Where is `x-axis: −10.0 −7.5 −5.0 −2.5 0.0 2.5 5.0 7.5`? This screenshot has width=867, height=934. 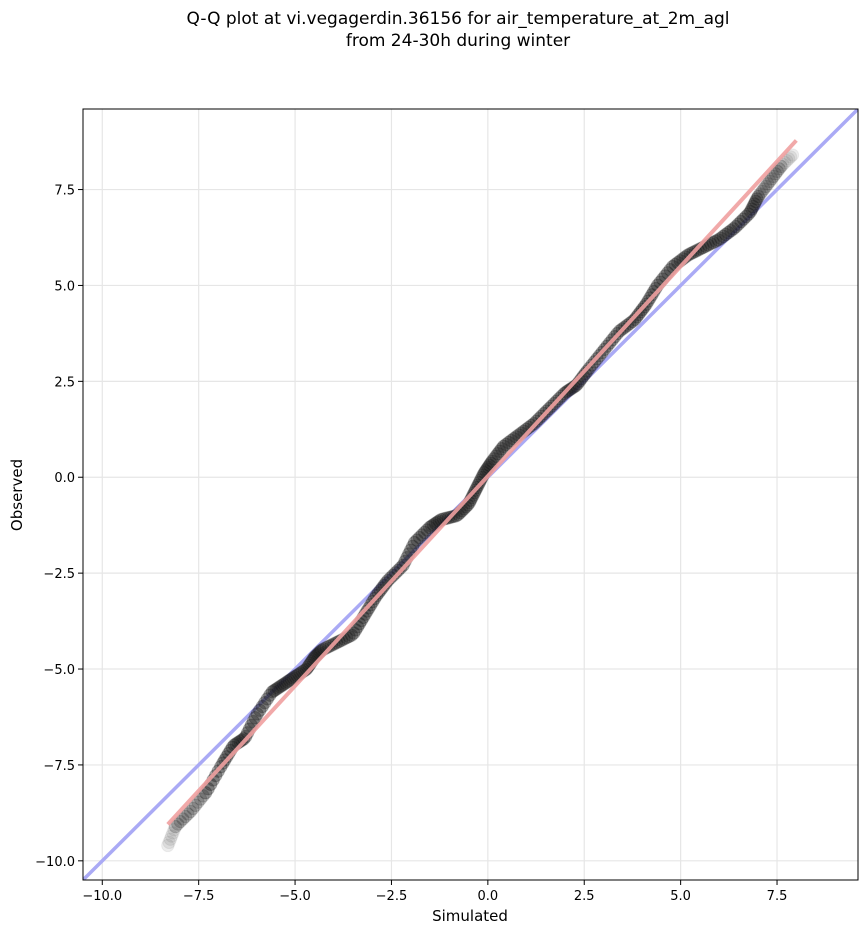 x-axis: −10.0 −7.5 −5.0 −2.5 0.0 2.5 5.0 7.5 is located at coordinates (434, 892).